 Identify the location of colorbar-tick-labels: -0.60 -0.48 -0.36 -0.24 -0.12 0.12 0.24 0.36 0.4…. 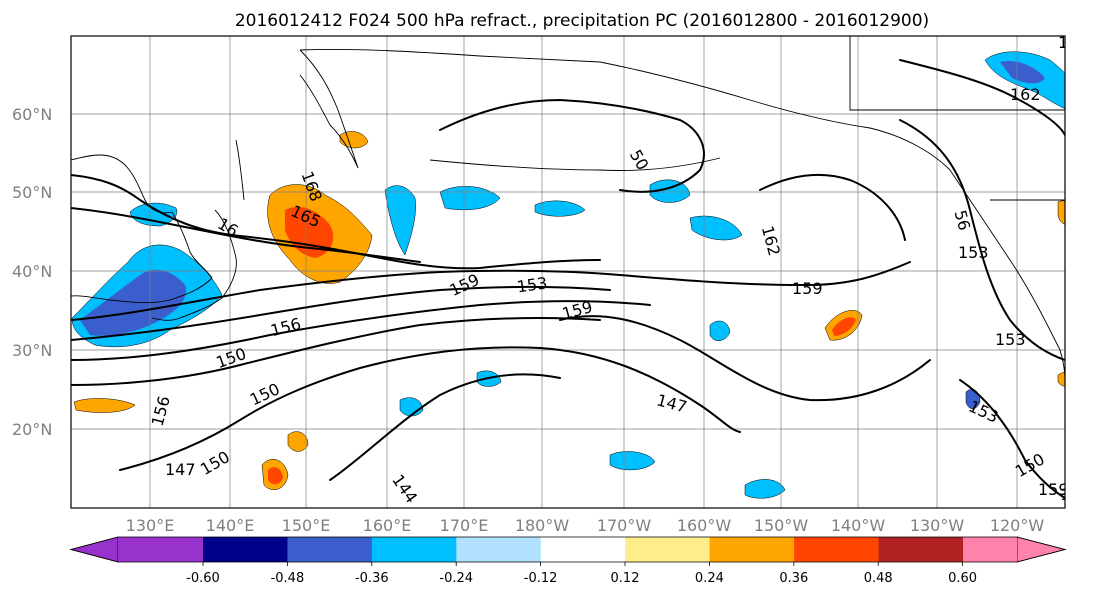
(581, 578).